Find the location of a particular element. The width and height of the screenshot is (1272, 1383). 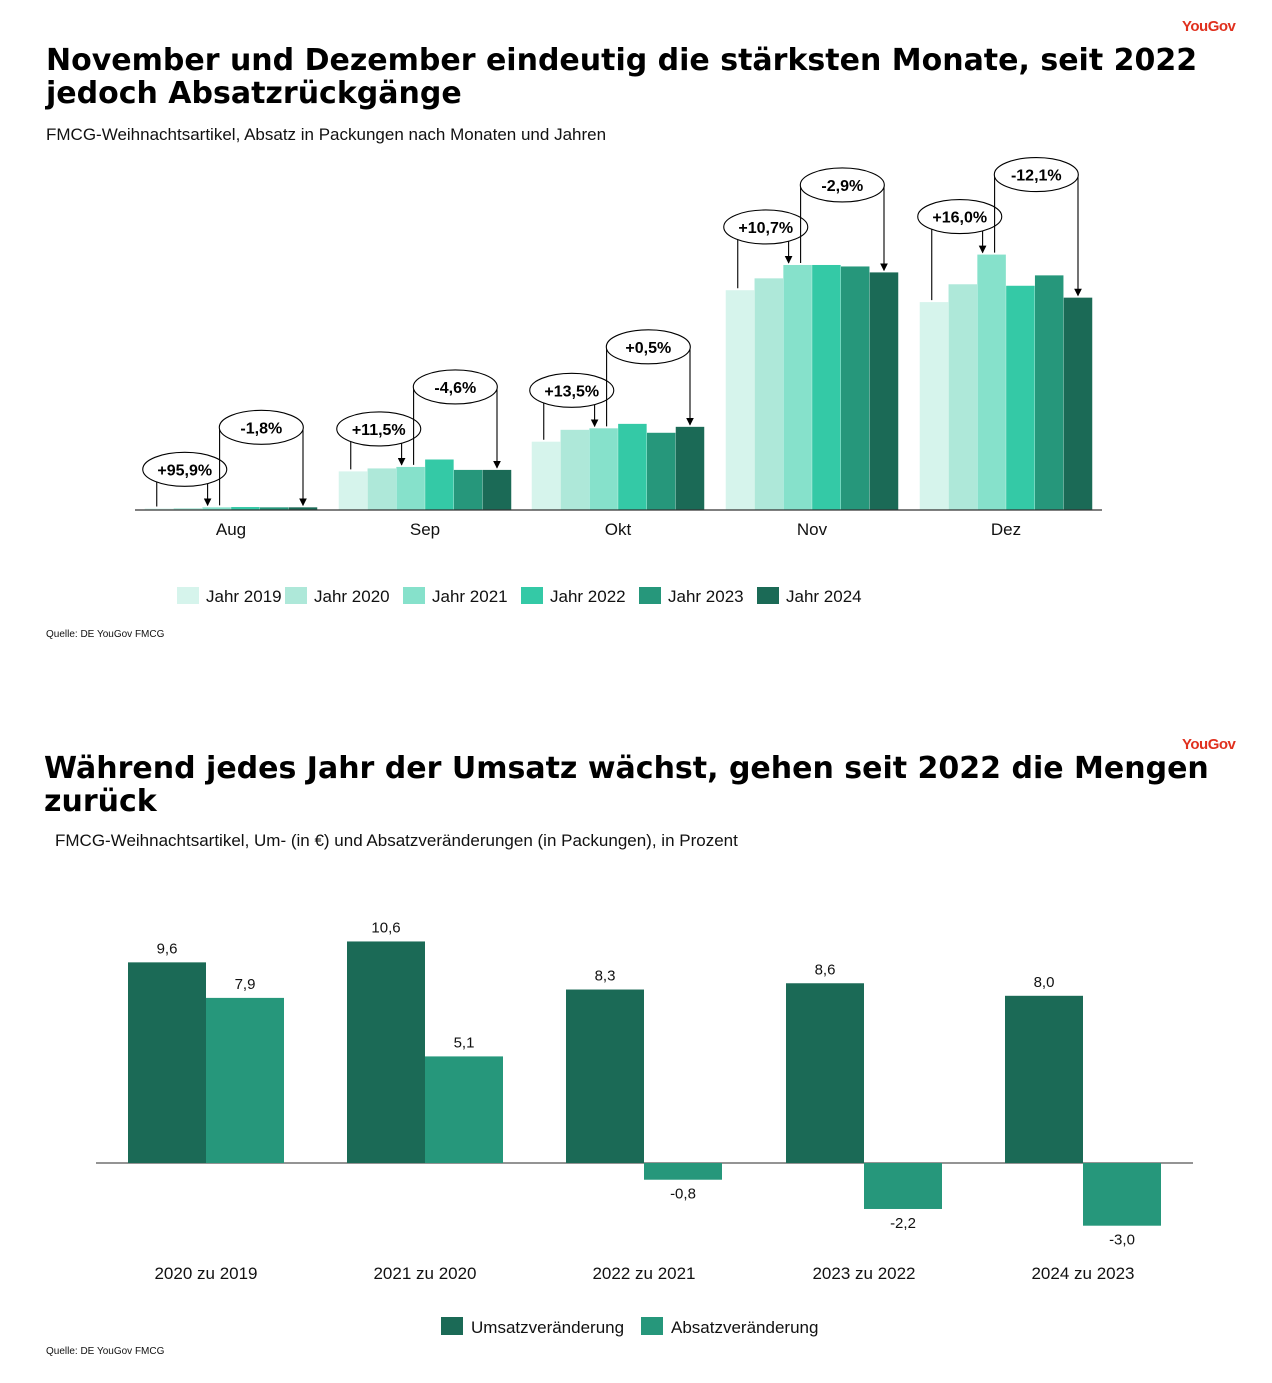

bar-okt-jahr-2024 is located at coordinates (690, 468).